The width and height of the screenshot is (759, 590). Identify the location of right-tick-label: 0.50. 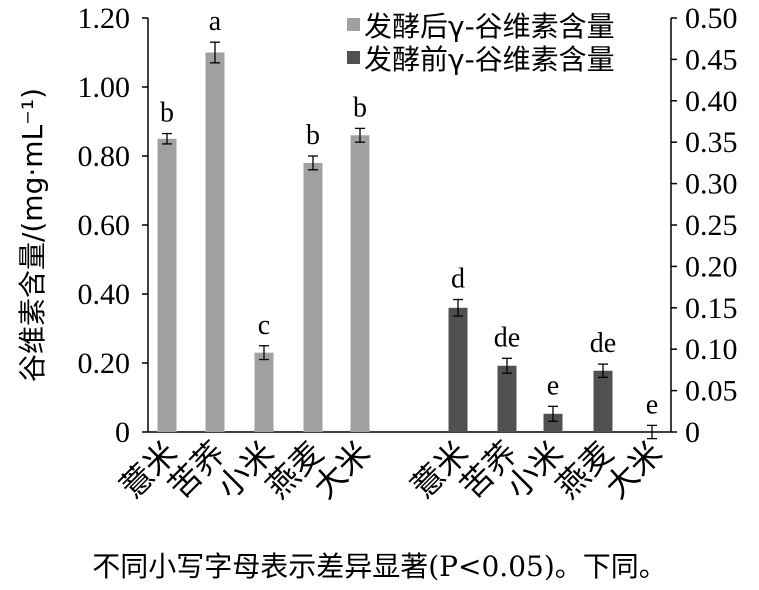
(711, 18).